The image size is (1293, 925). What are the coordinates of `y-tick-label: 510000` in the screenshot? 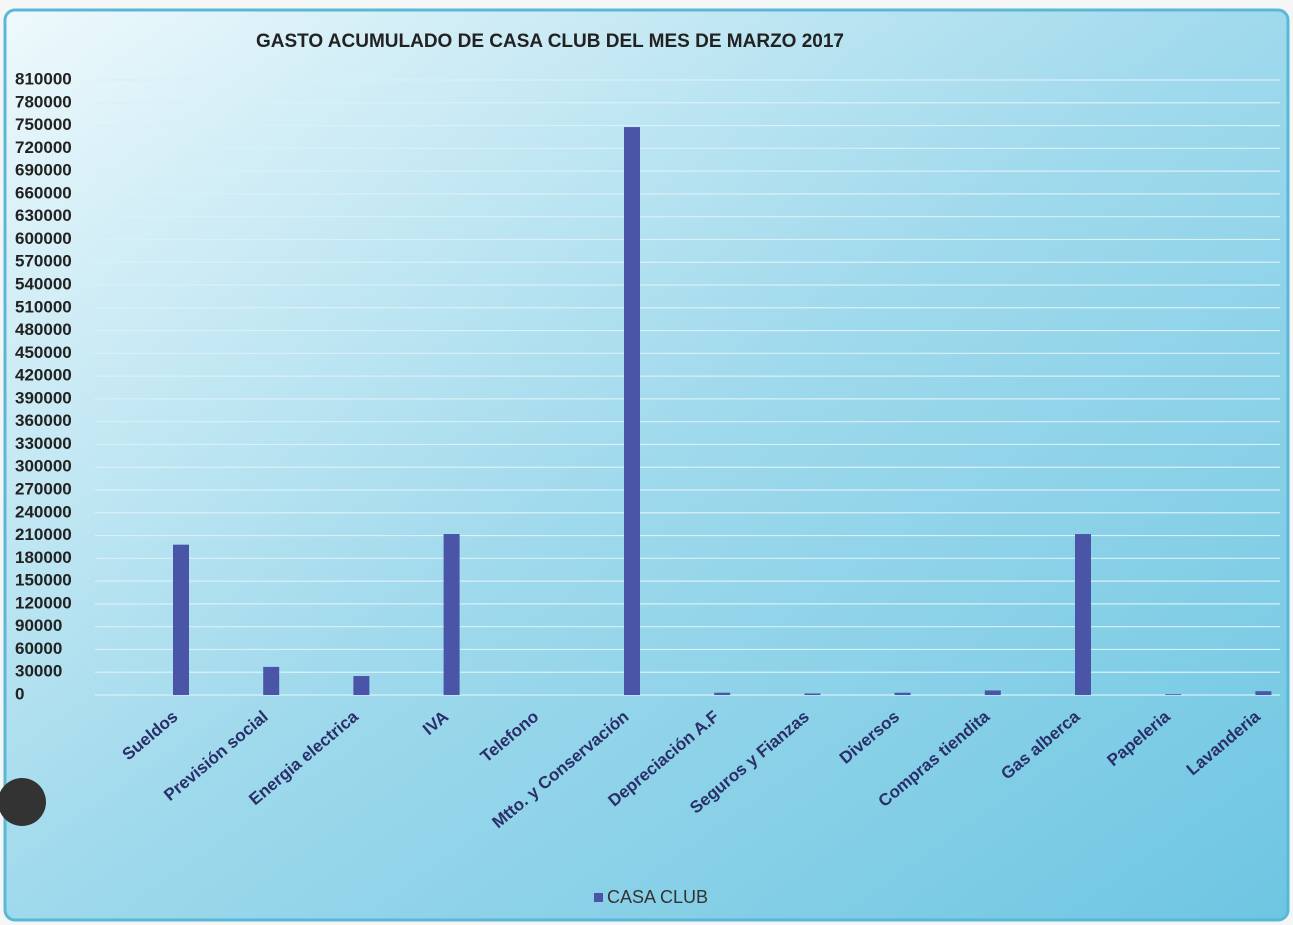 It's located at (43, 306).